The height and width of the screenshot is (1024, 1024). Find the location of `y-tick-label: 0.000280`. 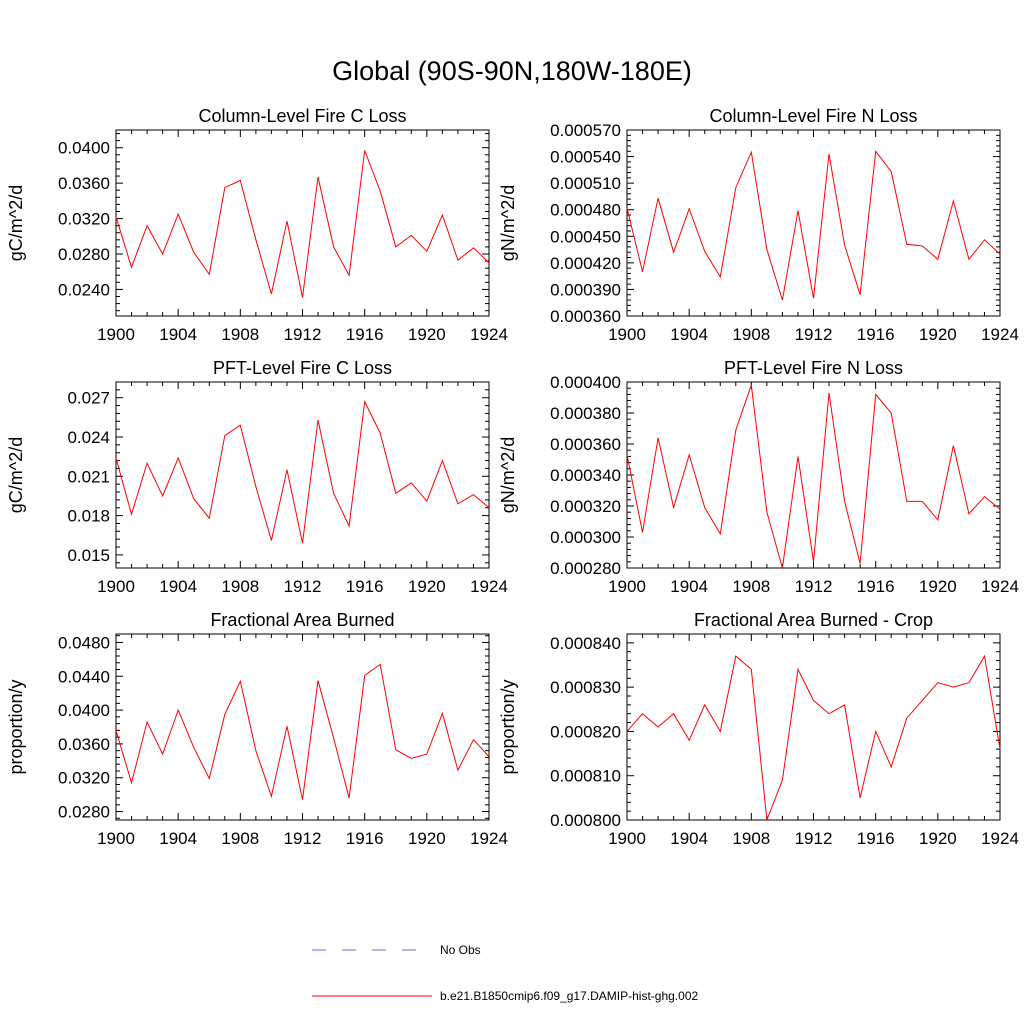

y-tick-label: 0.000280 is located at coordinates (585, 568).